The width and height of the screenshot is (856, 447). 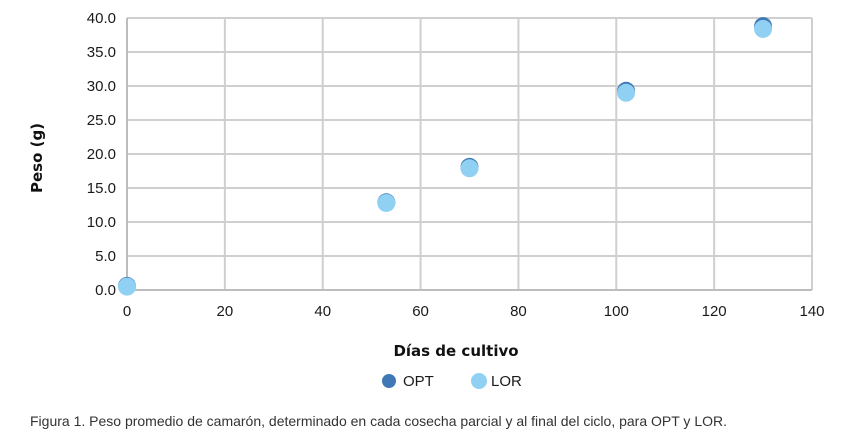 What do you see at coordinates (474, 311) in the screenshot?
I see `x-tick-labels: 0 20 40 60 80 100 120 140` at bounding box center [474, 311].